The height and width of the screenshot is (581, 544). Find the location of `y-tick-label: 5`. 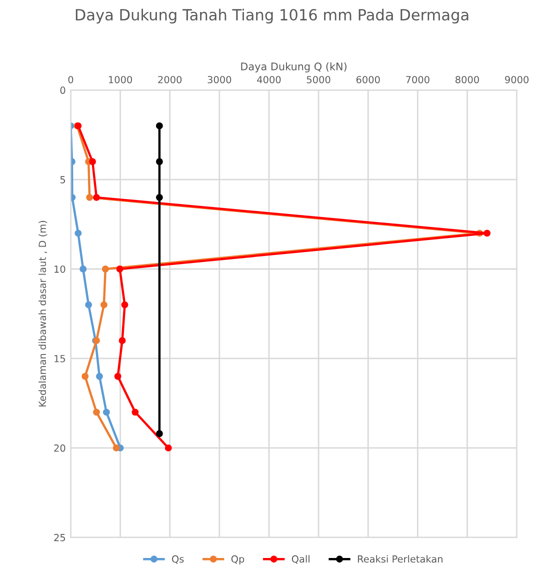

y-tick-label: 5 is located at coordinates (63, 180).